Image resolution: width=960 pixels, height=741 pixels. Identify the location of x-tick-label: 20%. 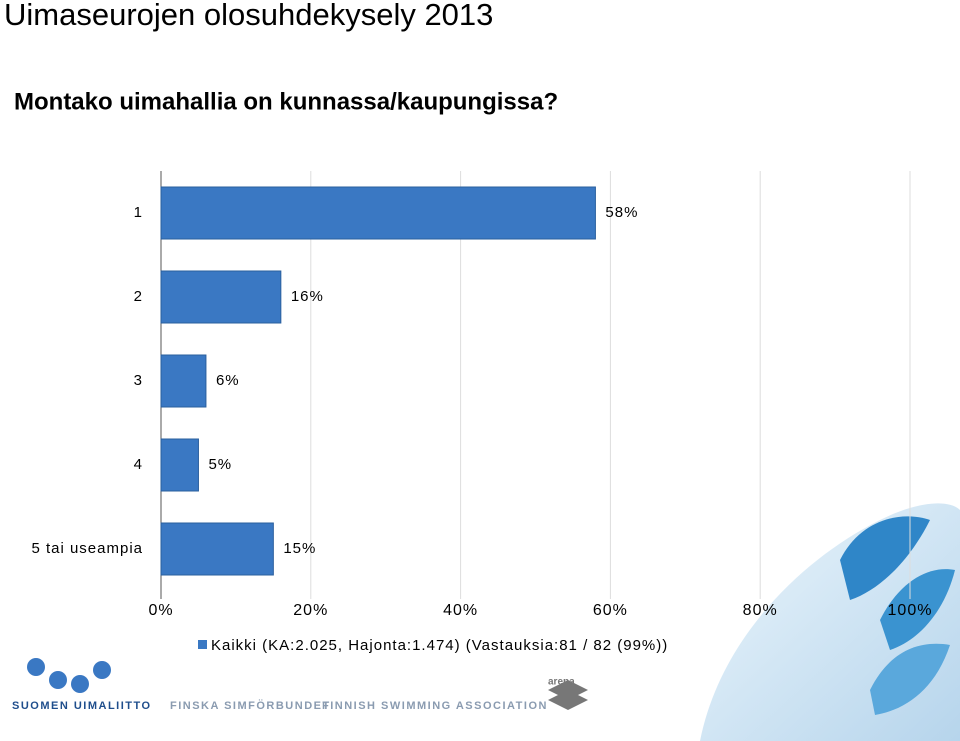
(310, 610).